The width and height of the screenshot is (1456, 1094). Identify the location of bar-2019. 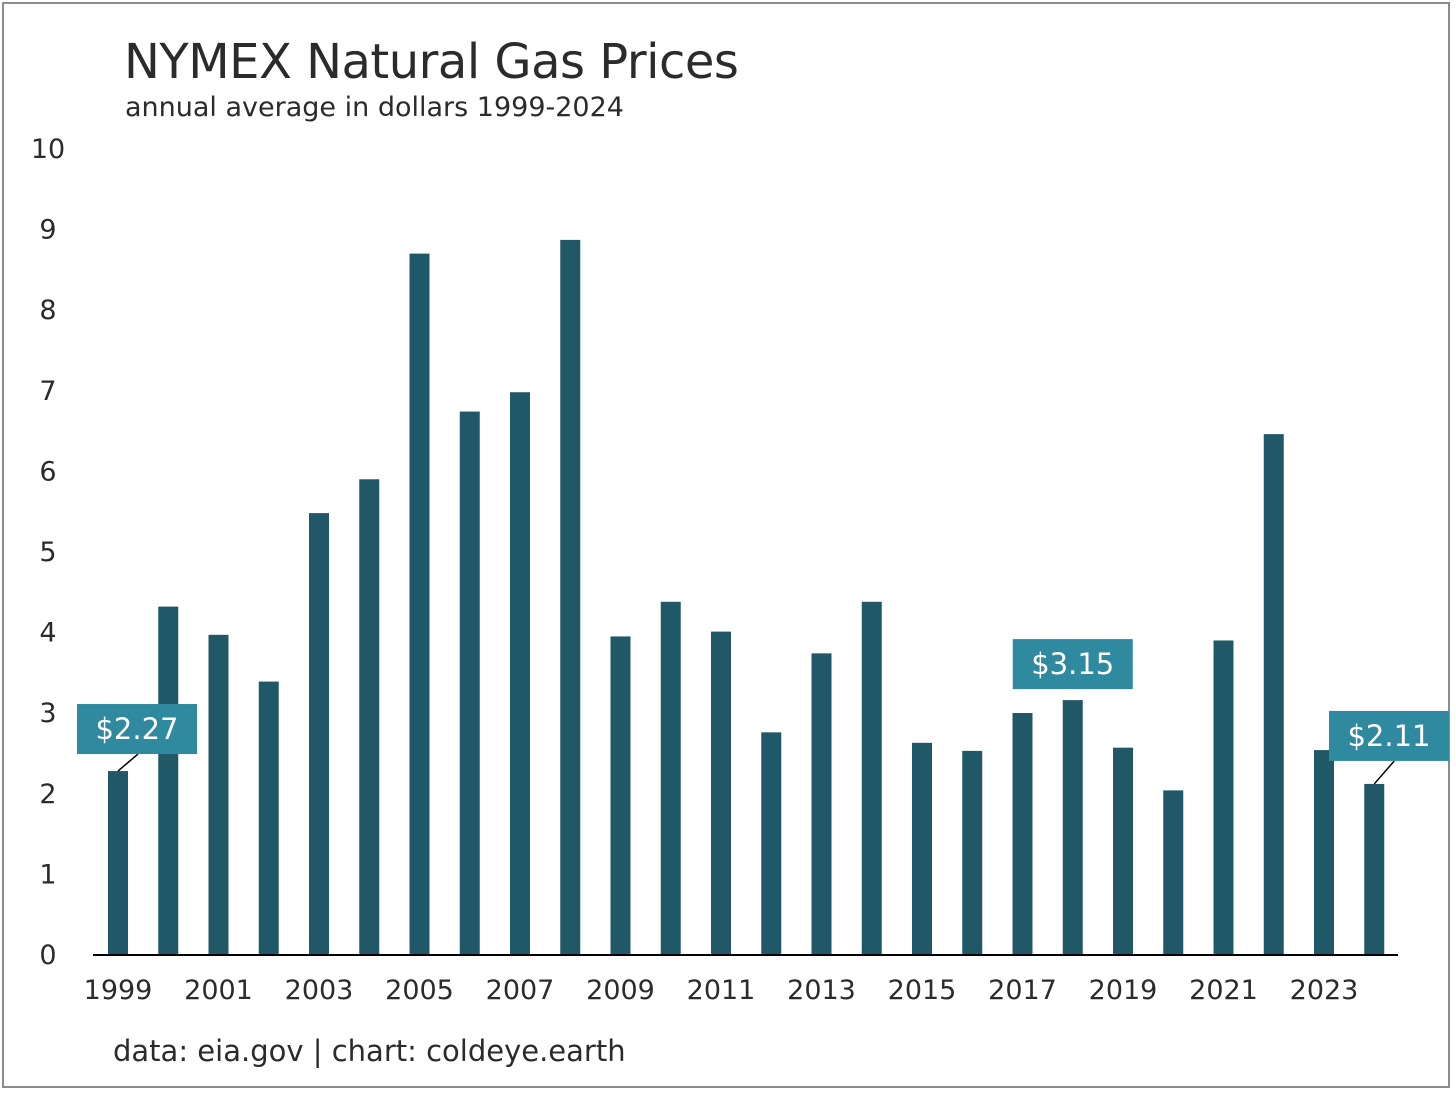
(1123, 850).